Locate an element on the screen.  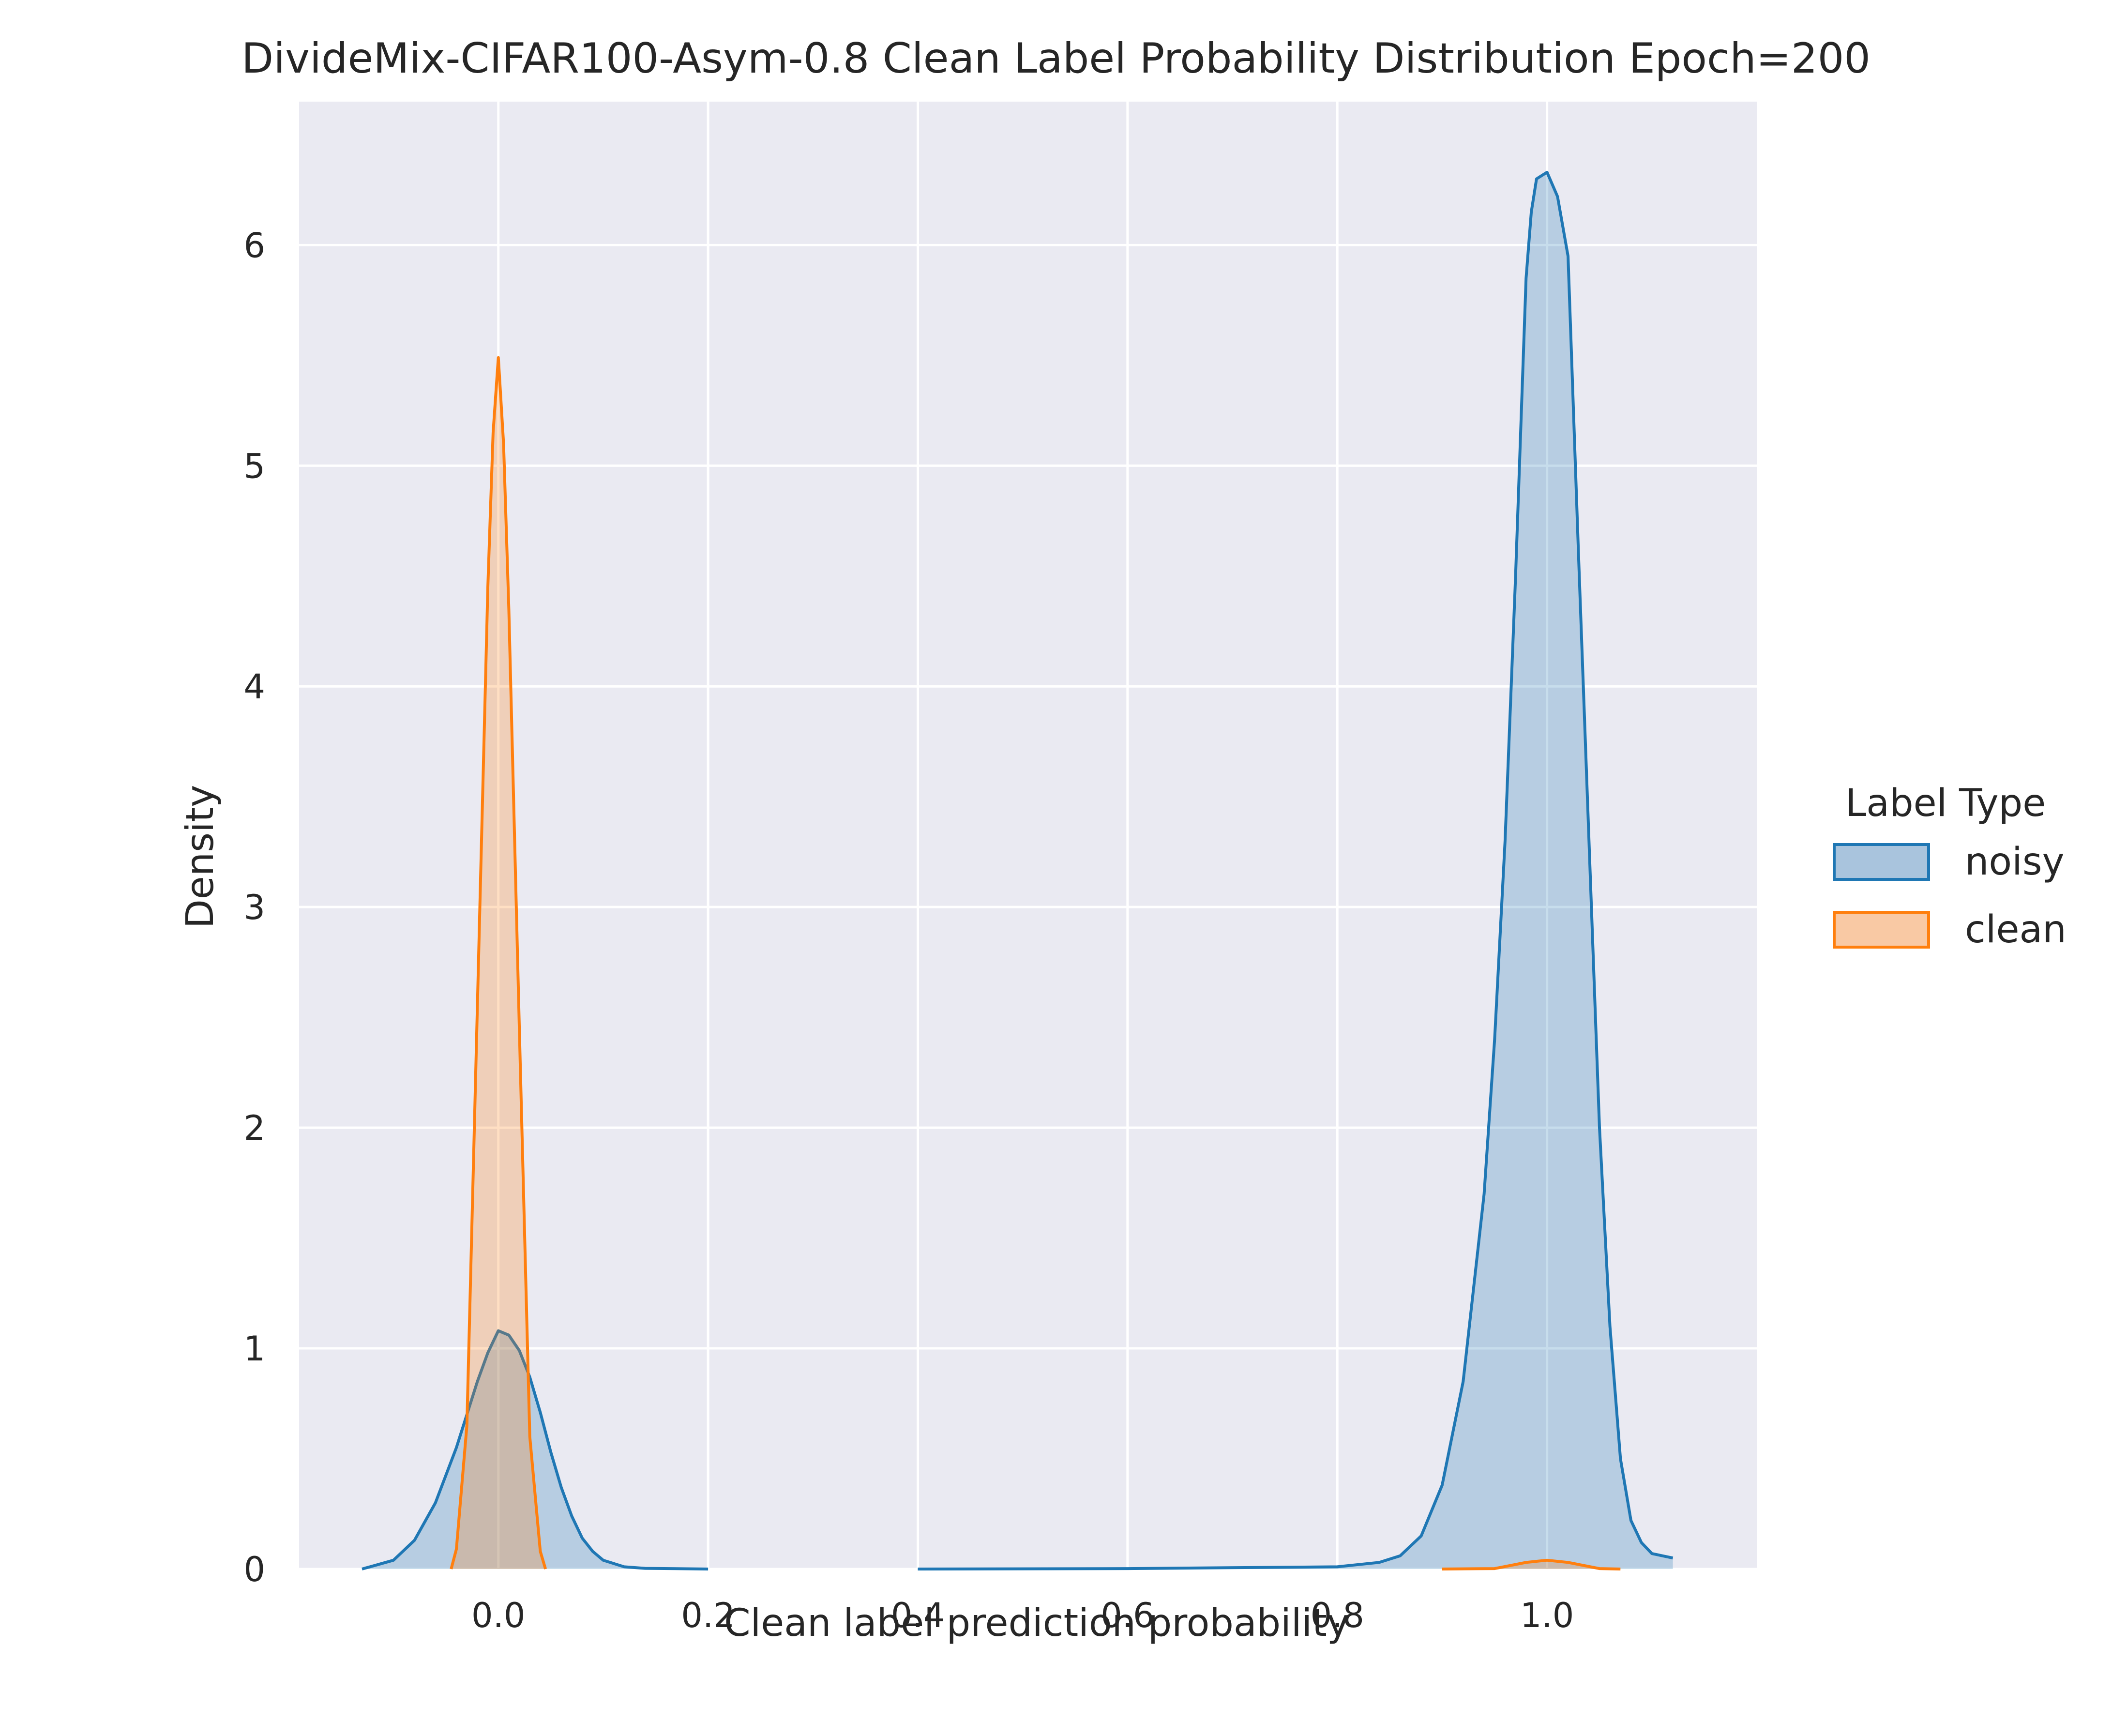
density-line-noisy is located at coordinates (536, 1449).